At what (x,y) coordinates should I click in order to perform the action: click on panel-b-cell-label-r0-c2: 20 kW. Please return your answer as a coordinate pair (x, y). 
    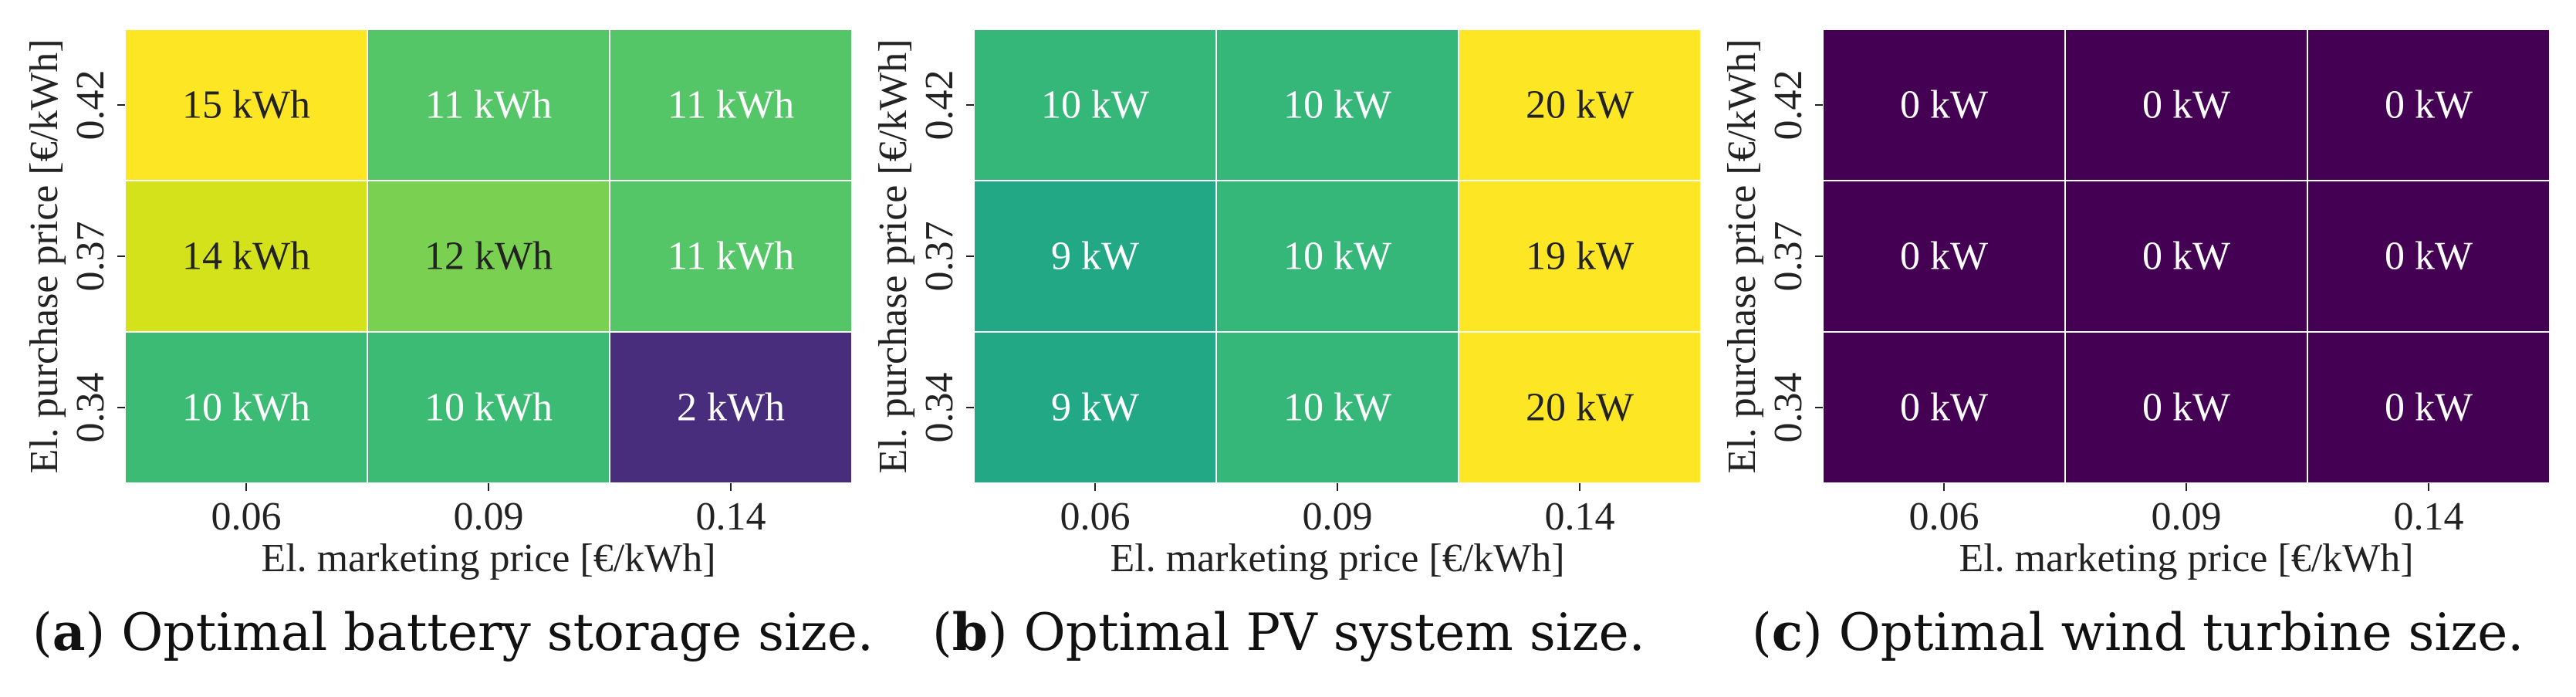
    Looking at the image, I should click on (1580, 105).